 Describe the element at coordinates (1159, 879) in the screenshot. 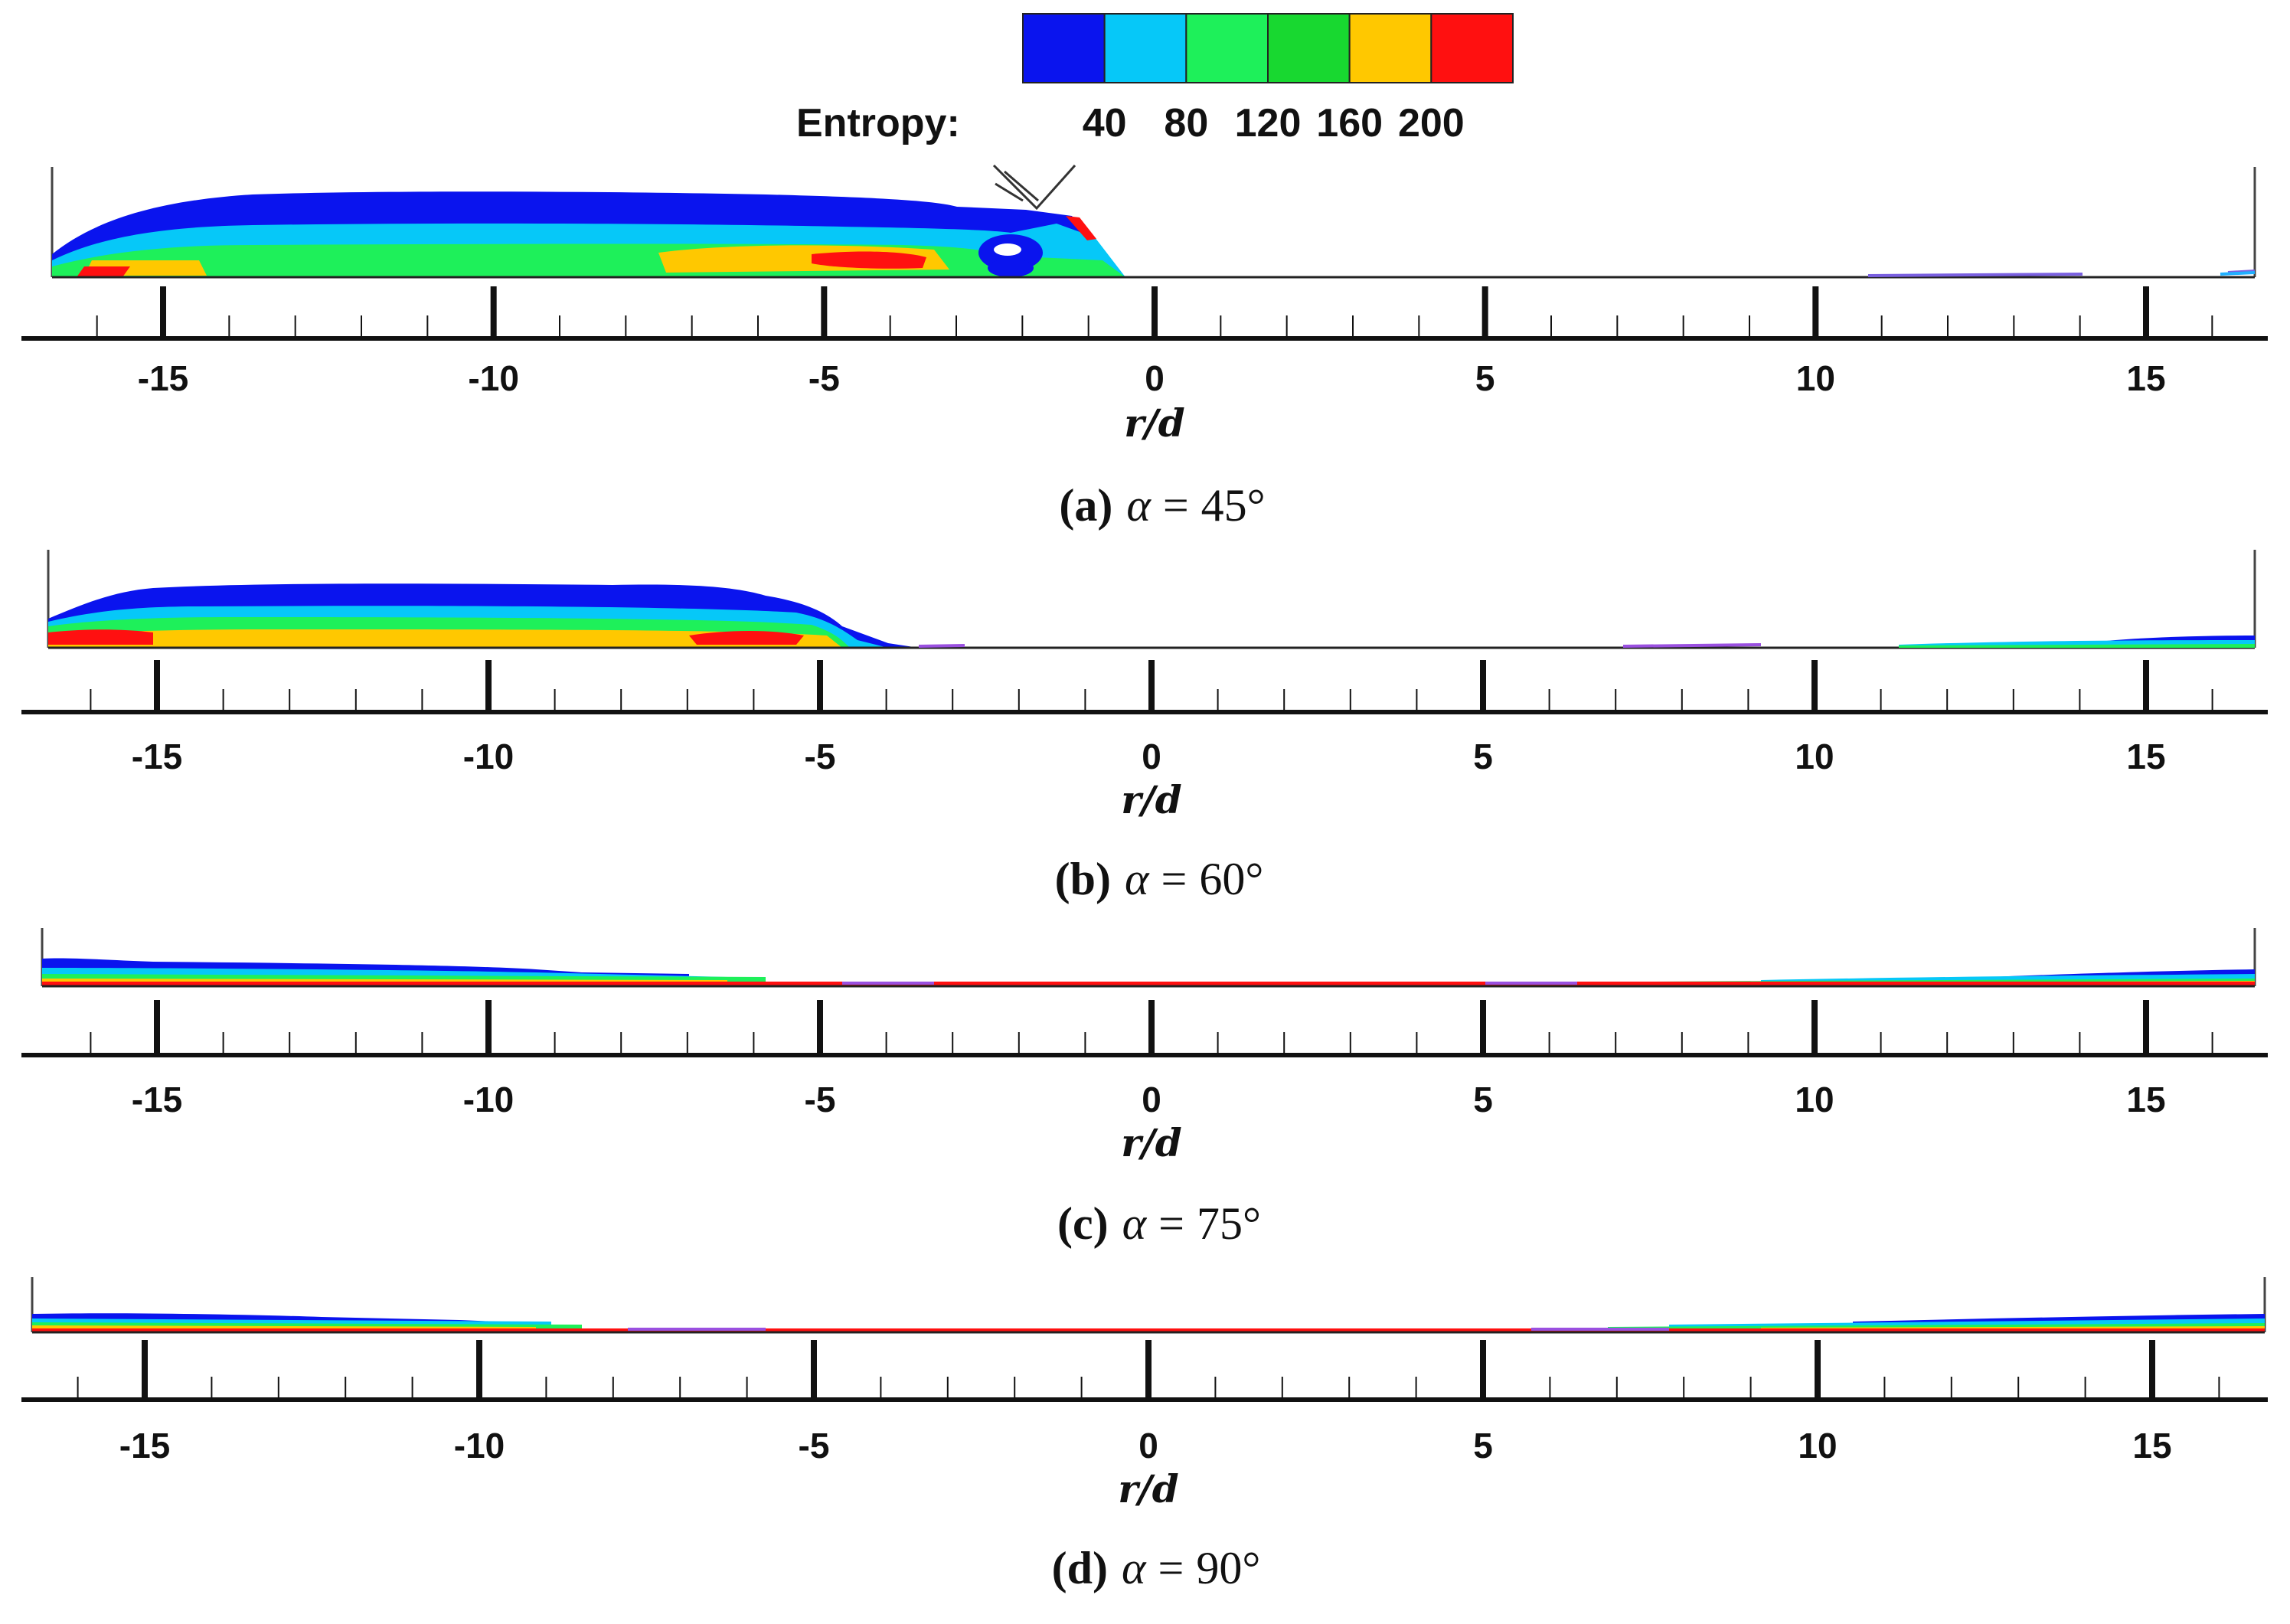

I see `panel-caption: (b) α = 60°` at that location.